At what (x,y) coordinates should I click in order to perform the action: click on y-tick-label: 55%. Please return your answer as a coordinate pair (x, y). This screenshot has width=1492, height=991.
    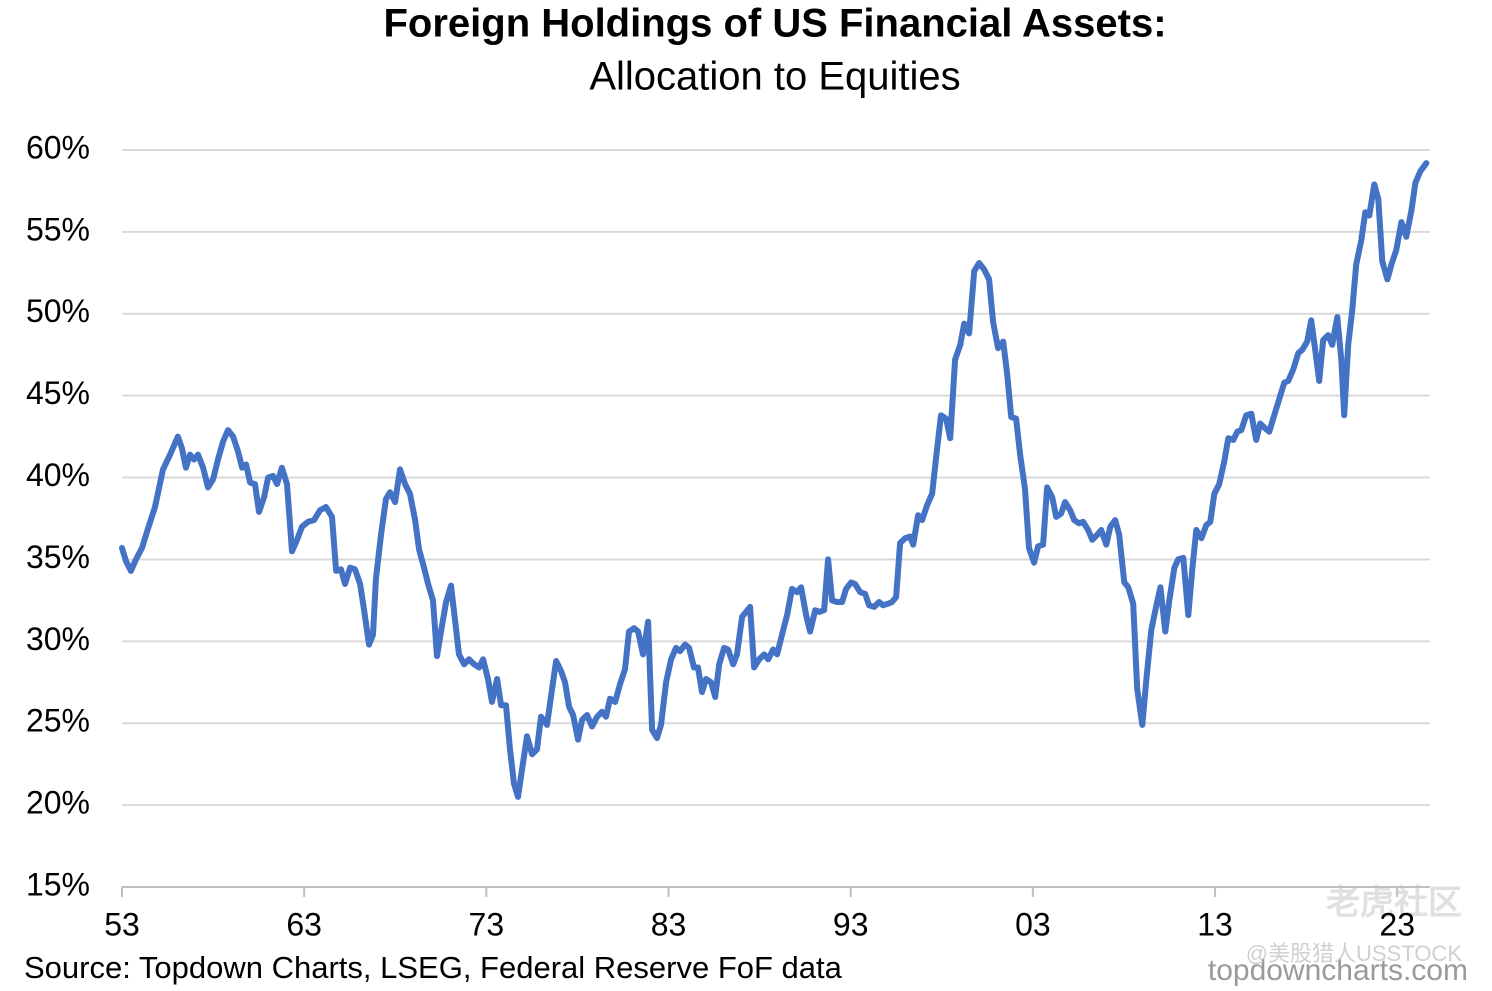
    Looking at the image, I should click on (58, 229).